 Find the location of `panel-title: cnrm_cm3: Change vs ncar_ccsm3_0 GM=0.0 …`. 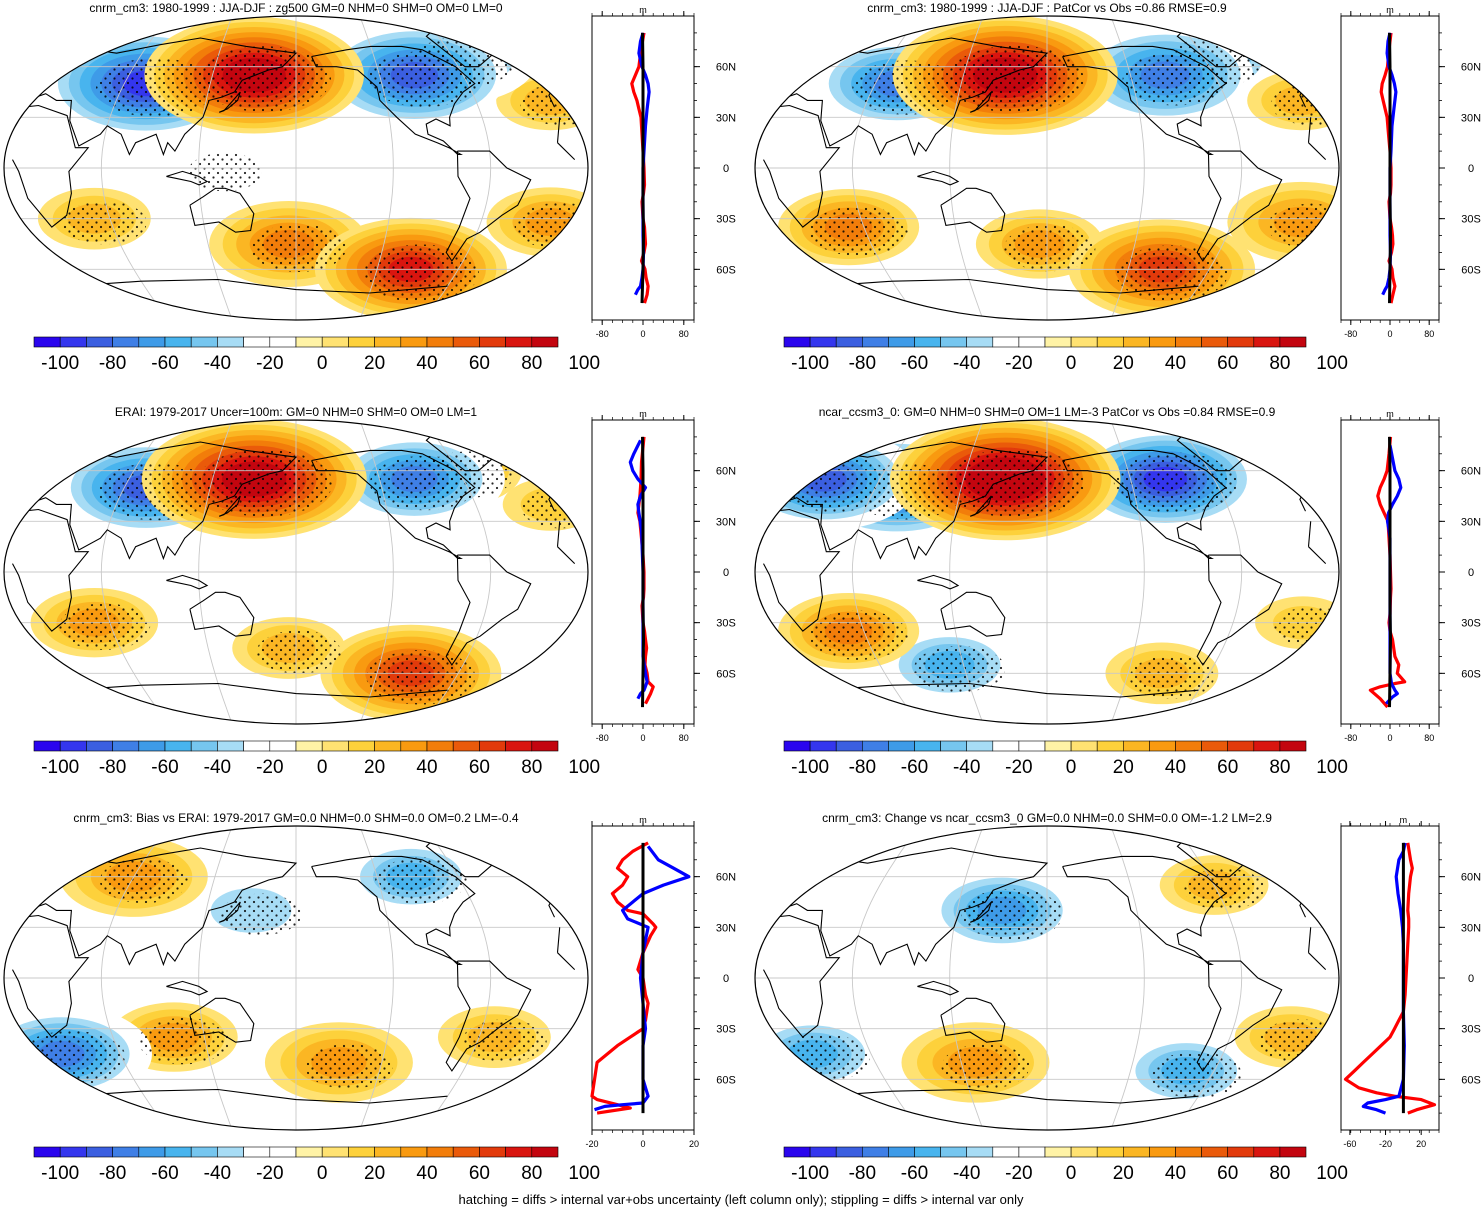

panel-title: cnrm_cm3: Change vs ncar_ccsm3_0 GM=0.0 … is located at coordinates (1047, 818).